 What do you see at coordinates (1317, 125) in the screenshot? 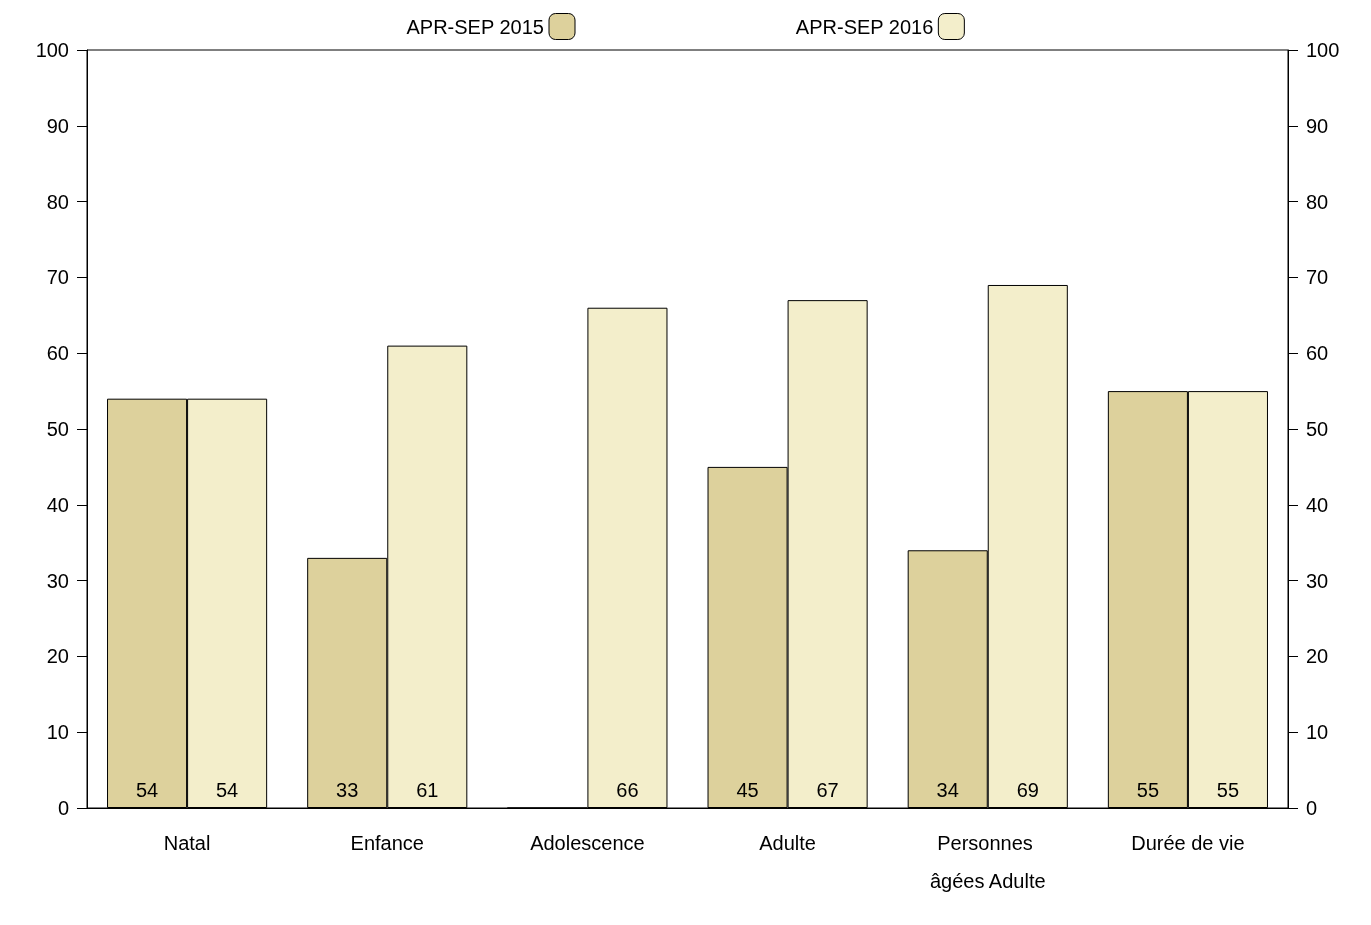
I see `y2-tick-label: 90` at bounding box center [1317, 125].